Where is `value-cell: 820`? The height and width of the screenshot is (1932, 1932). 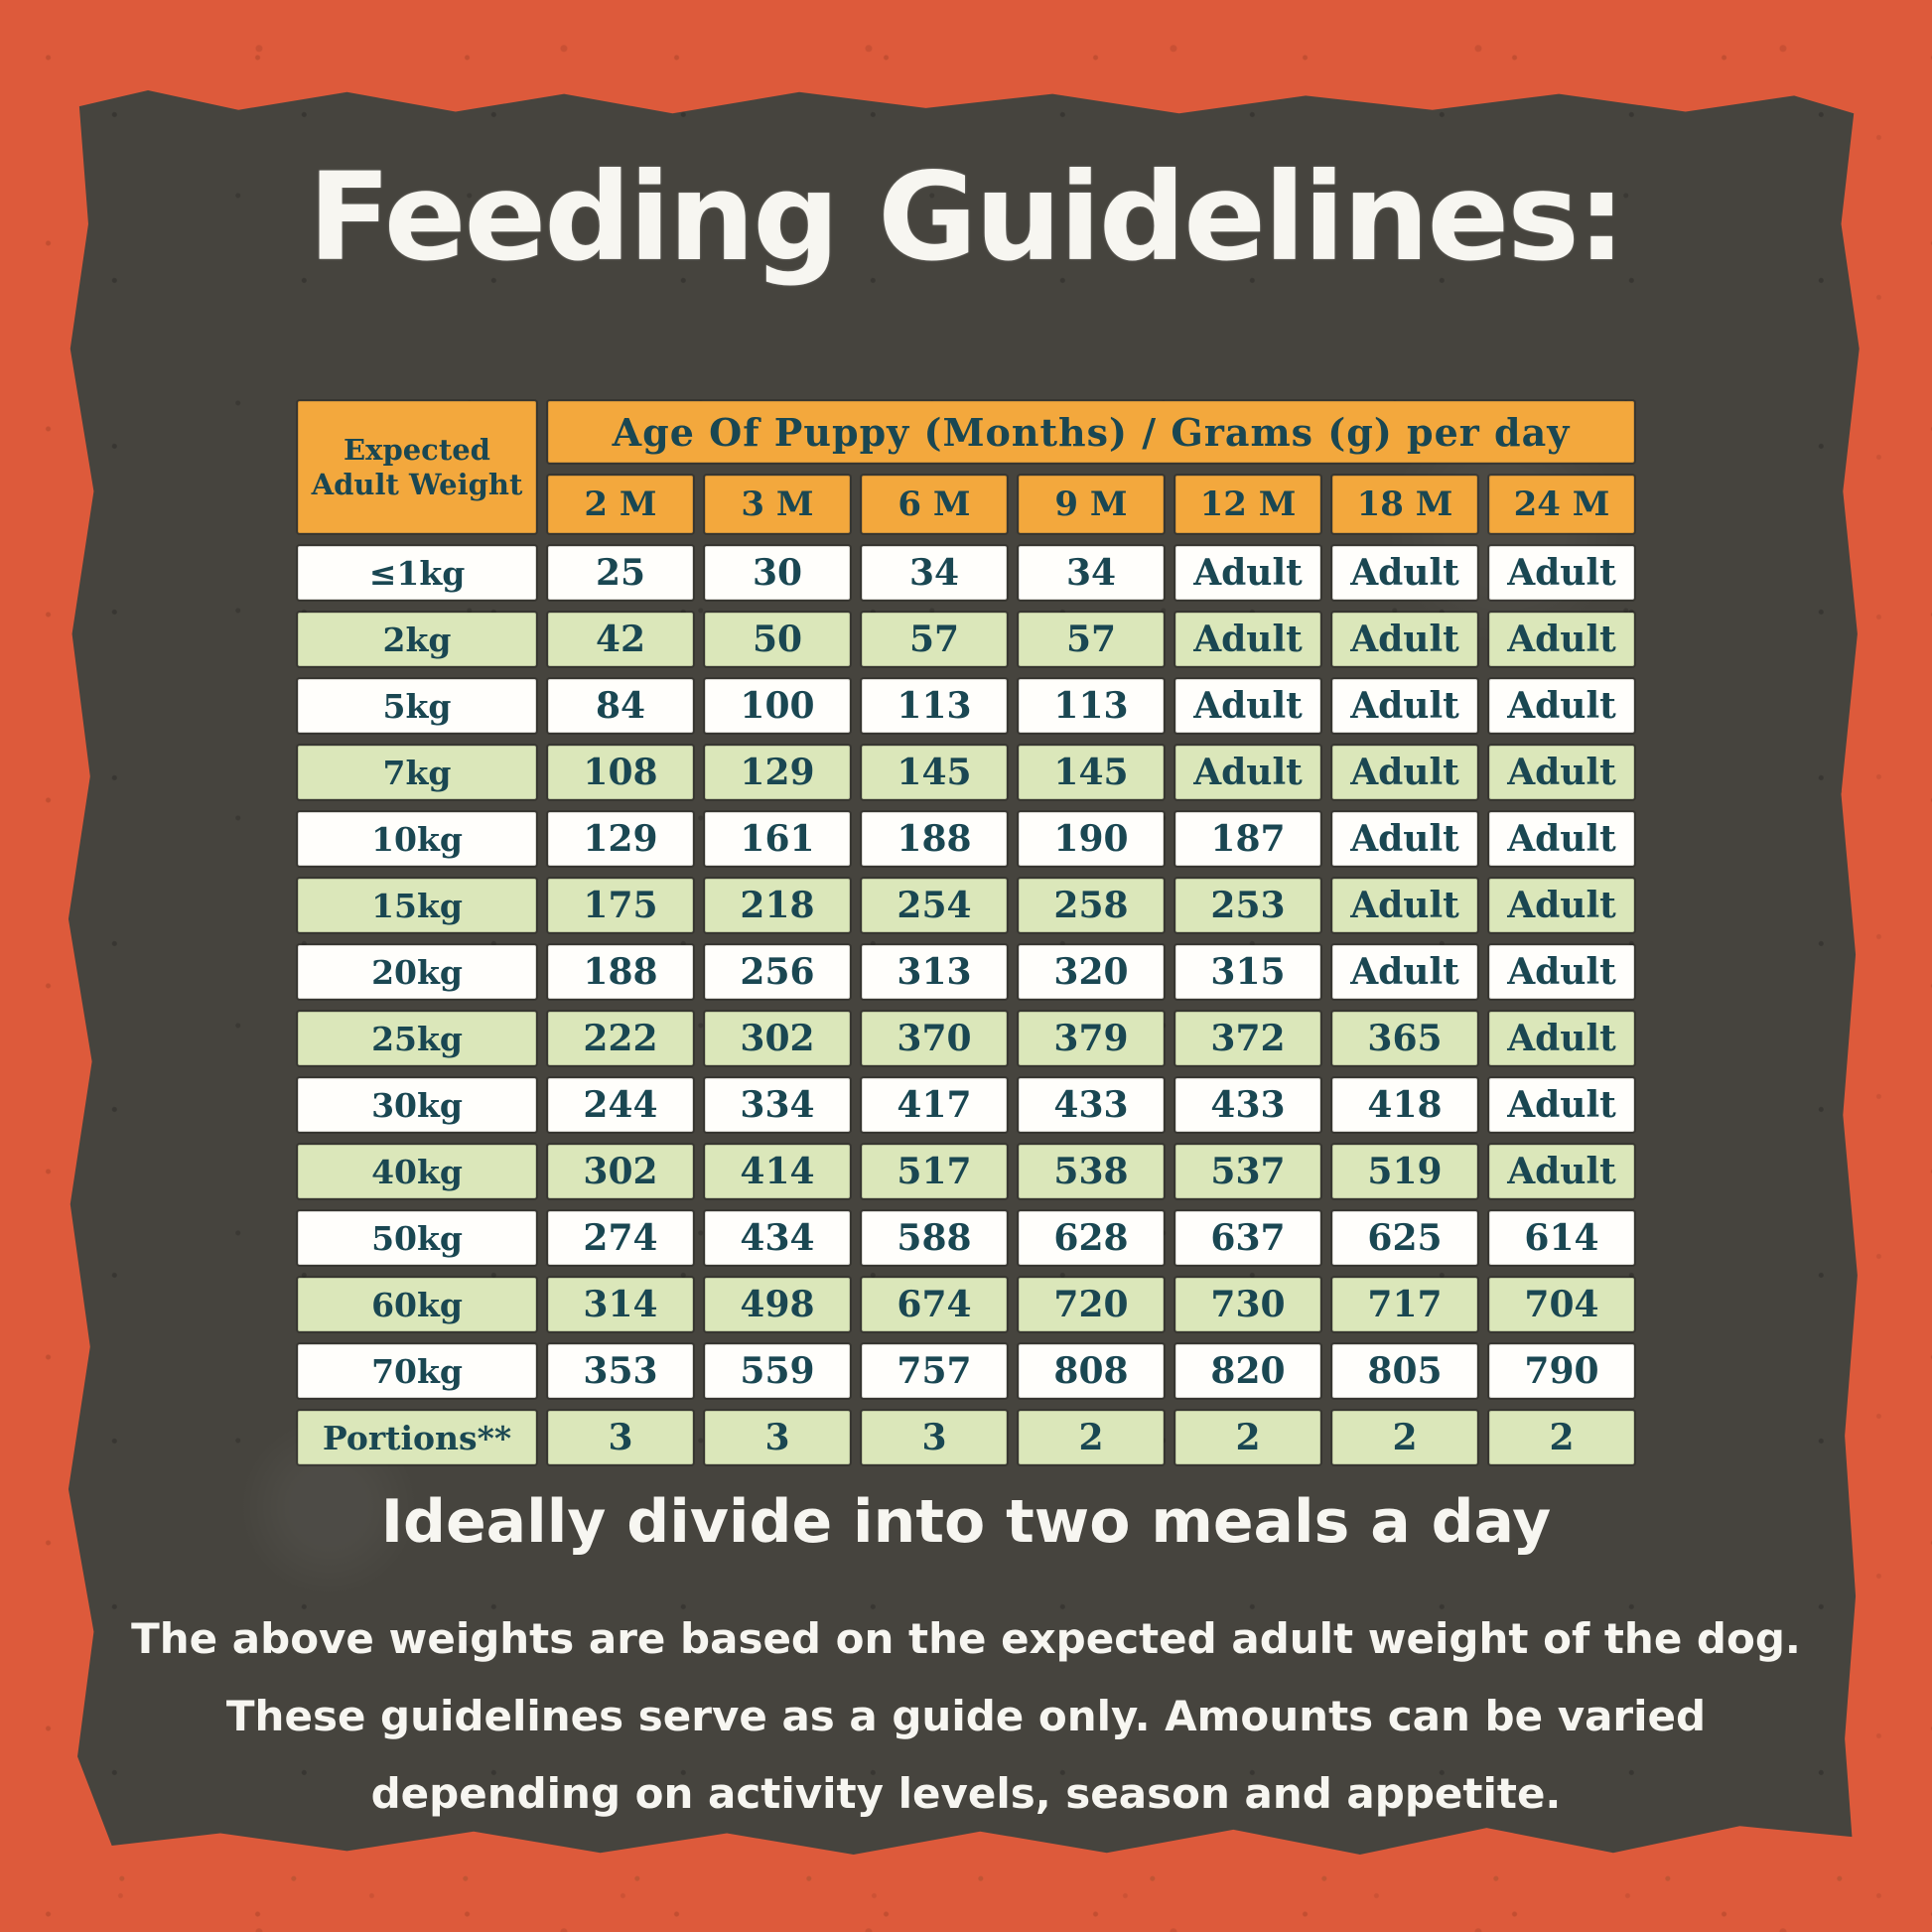 value-cell: 820 is located at coordinates (1247, 1371).